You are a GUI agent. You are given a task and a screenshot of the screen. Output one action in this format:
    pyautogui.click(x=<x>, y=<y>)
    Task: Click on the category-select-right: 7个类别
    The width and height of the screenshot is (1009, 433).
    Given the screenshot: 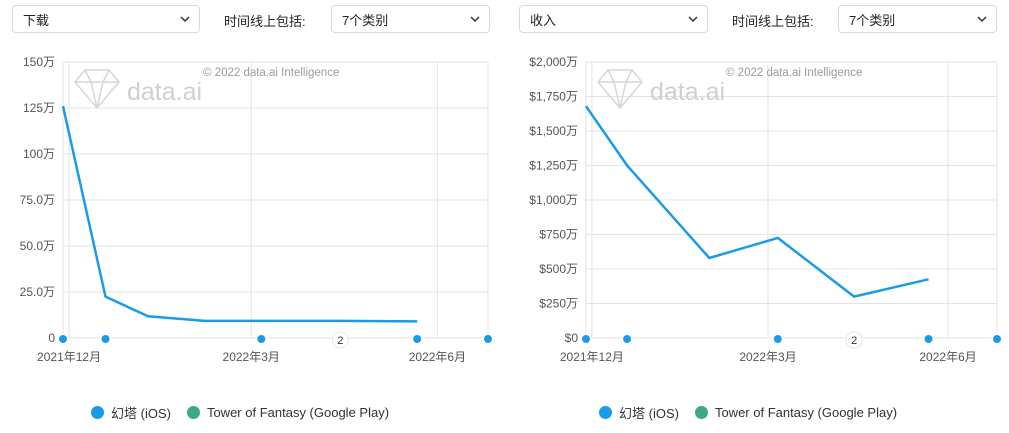 What is the action you would take?
    pyautogui.click(x=917, y=19)
    